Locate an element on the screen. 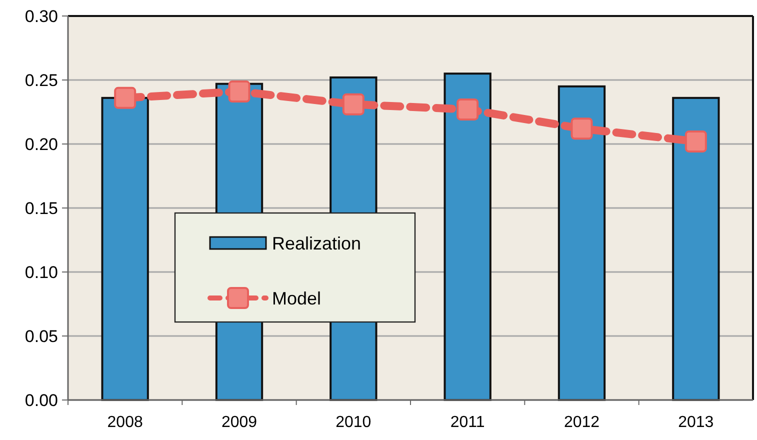 The width and height of the screenshot is (757, 440). x-tick-label: 2010 is located at coordinates (354, 422).